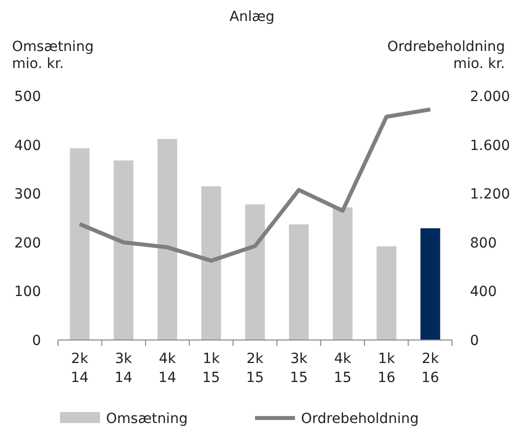  What do you see at coordinates (387, 368) in the screenshot?
I see `x-tick-label: 1k 16` at bounding box center [387, 368].